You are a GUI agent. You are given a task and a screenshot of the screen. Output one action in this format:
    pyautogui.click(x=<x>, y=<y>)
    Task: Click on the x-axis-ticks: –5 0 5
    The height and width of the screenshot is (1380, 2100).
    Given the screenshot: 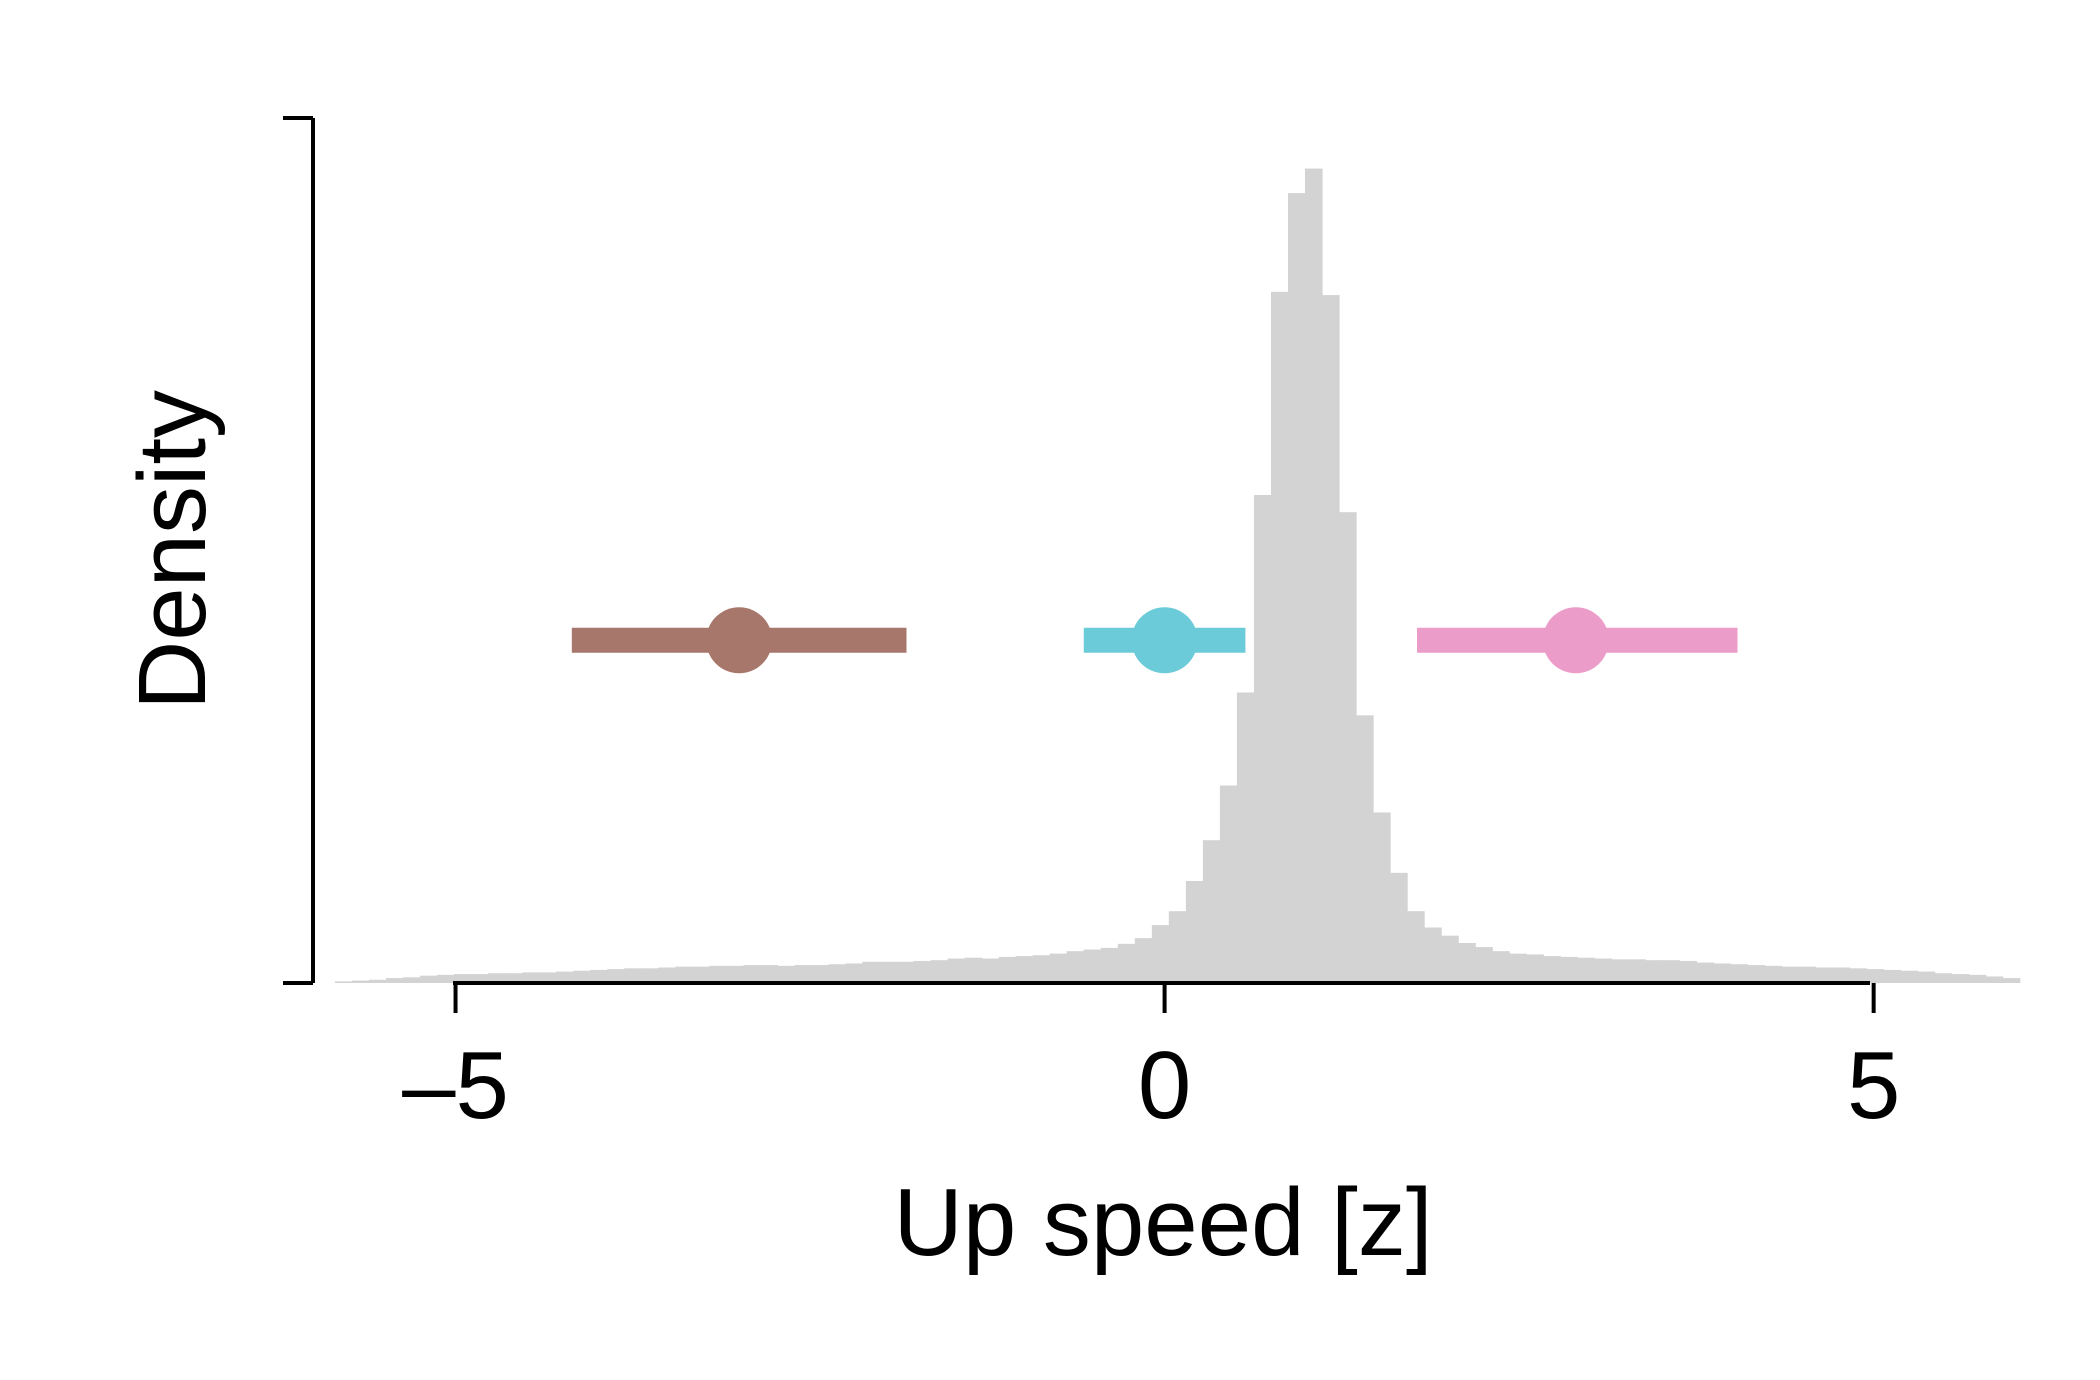 What is the action you would take?
    pyautogui.click(x=1151, y=1061)
    